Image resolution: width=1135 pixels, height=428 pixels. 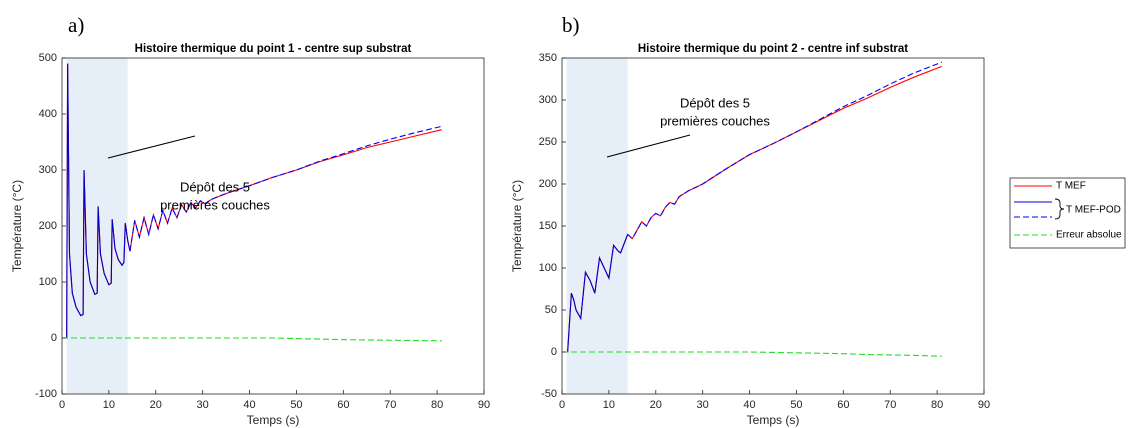 I want to click on y-tick-label: 500, so click(x=48, y=58).